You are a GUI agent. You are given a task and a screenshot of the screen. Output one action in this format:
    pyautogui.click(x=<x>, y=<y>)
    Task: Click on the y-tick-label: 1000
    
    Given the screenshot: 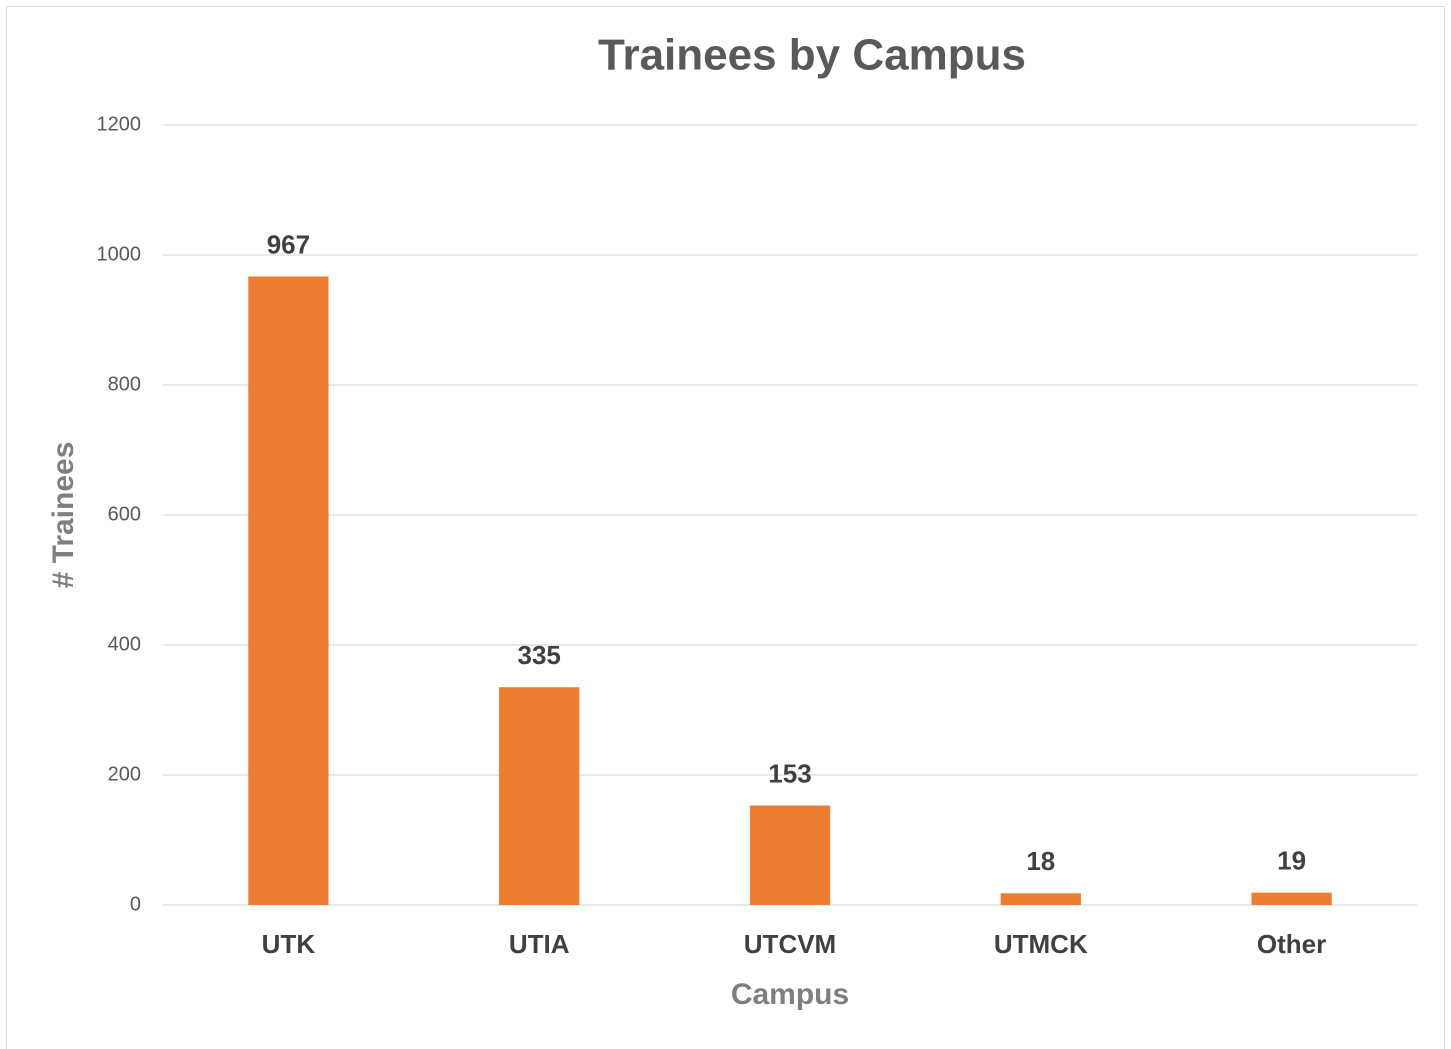 What is the action you would take?
    pyautogui.click(x=119, y=254)
    